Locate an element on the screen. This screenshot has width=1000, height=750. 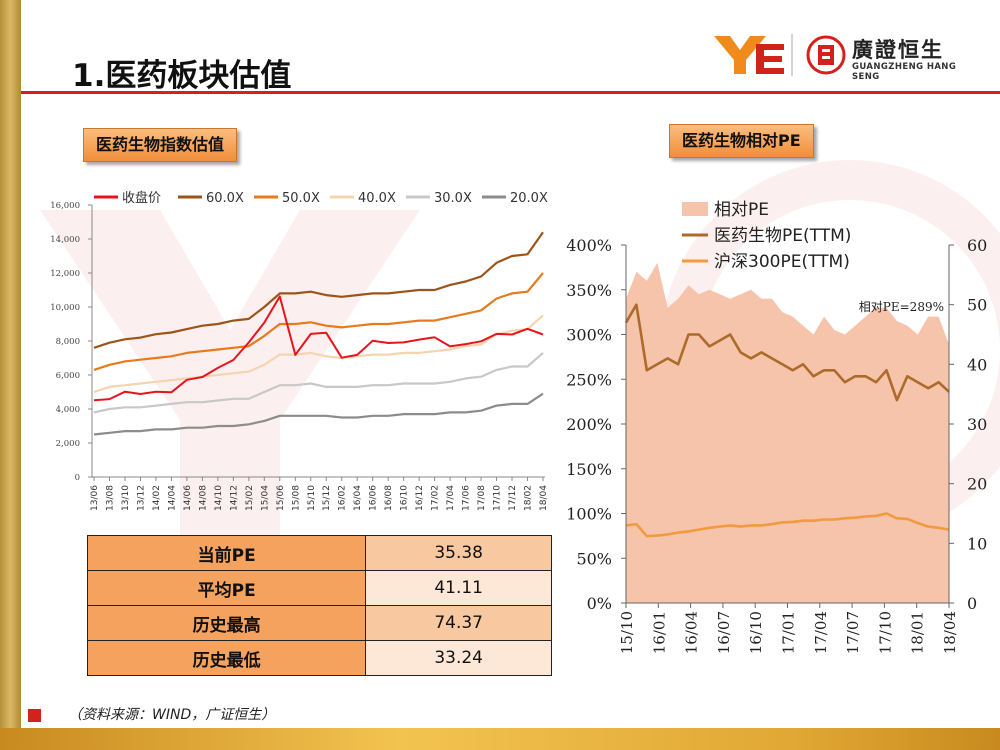
x-tick-label: 16/07 is located at coordinates (724, 632).